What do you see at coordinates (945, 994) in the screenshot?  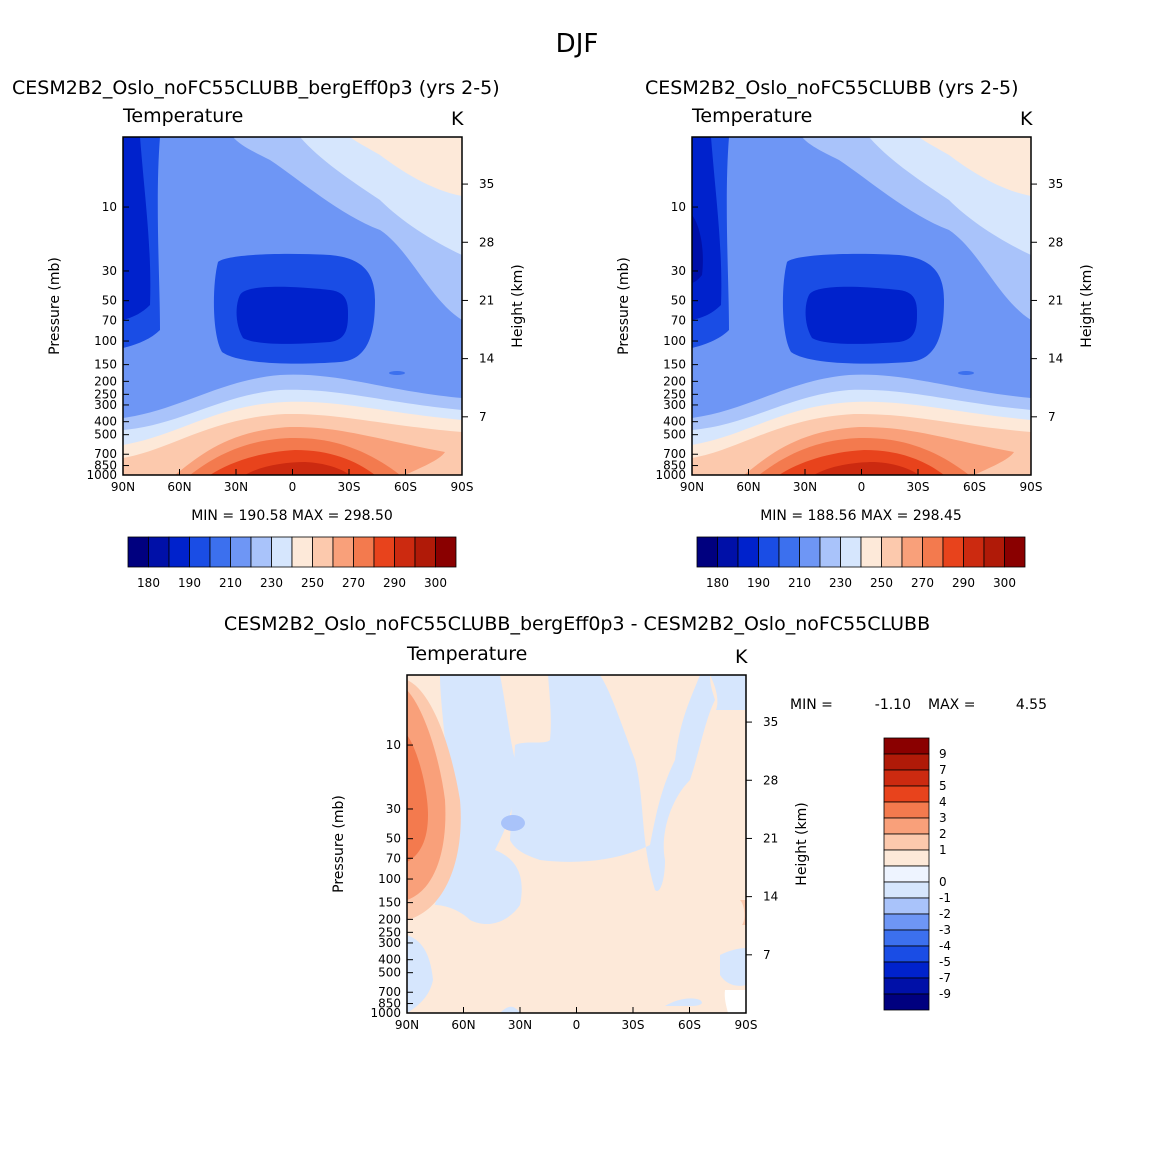 I see `colorbar-label: -9` at bounding box center [945, 994].